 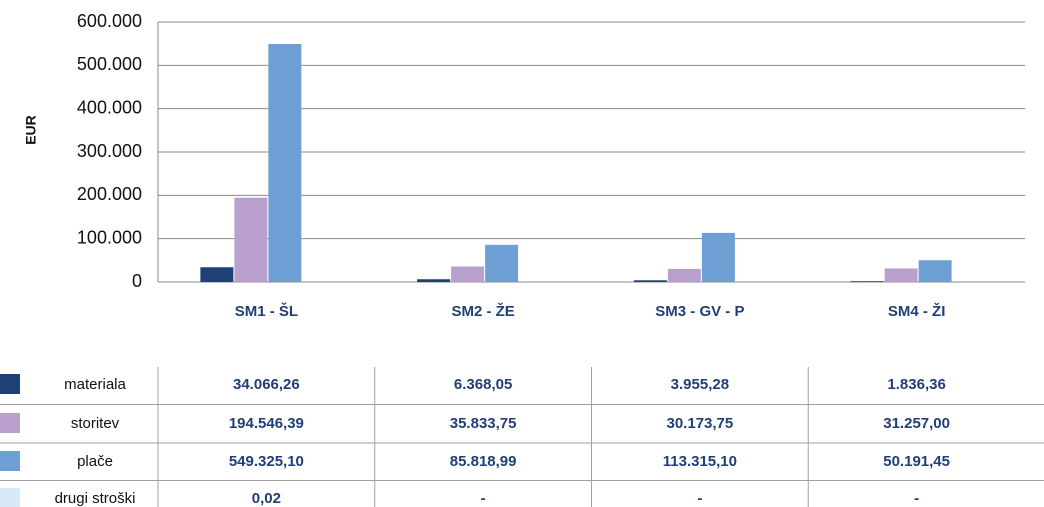 What do you see at coordinates (137, 281) in the screenshot?
I see `y-tick-label: 0` at bounding box center [137, 281].